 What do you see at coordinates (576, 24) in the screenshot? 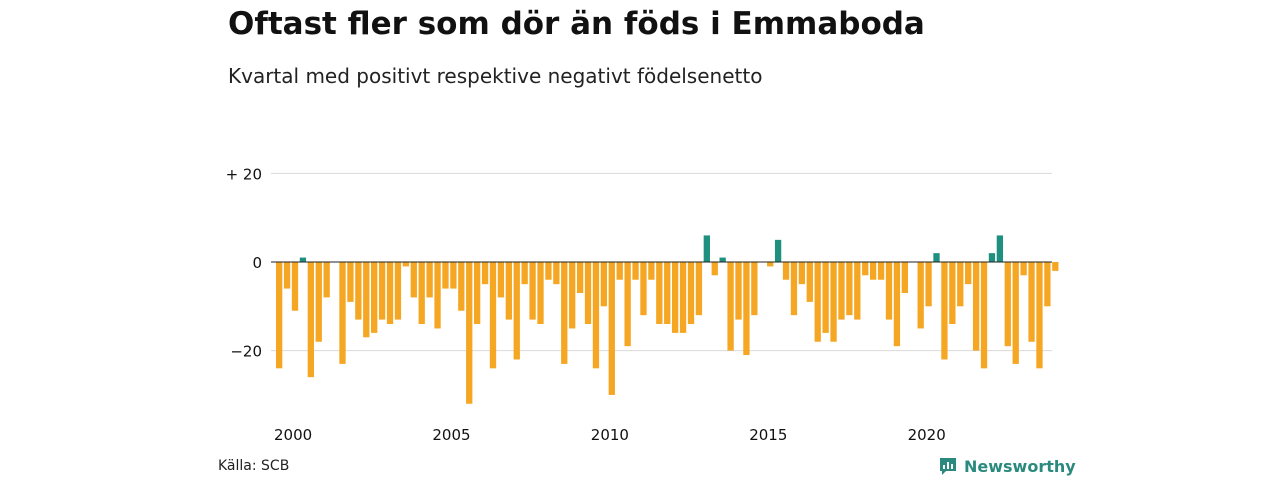
I see `chart-title: Oftast fler som dör än föds i Emmaboda` at bounding box center [576, 24].